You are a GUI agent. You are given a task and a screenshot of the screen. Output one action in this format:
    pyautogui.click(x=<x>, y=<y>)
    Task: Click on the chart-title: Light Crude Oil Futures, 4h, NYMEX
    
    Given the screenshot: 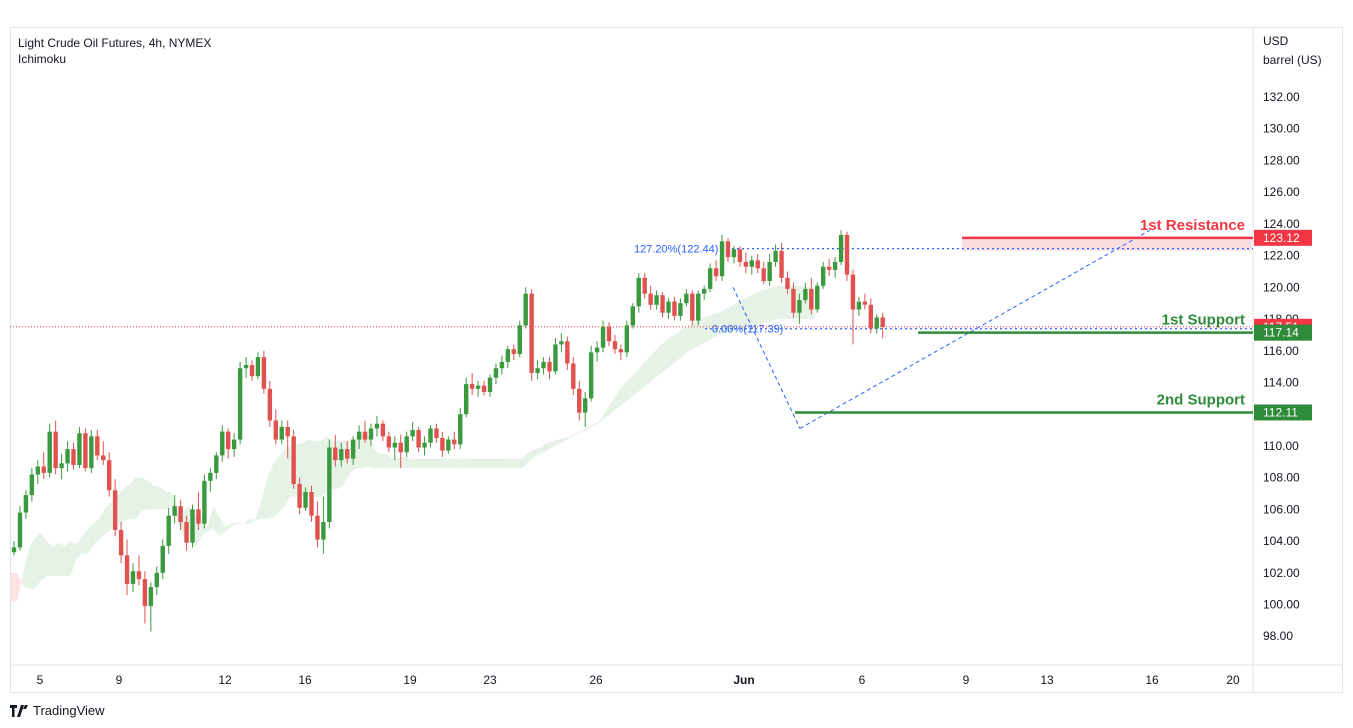 What is the action you would take?
    pyautogui.click(x=115, y=43)
    